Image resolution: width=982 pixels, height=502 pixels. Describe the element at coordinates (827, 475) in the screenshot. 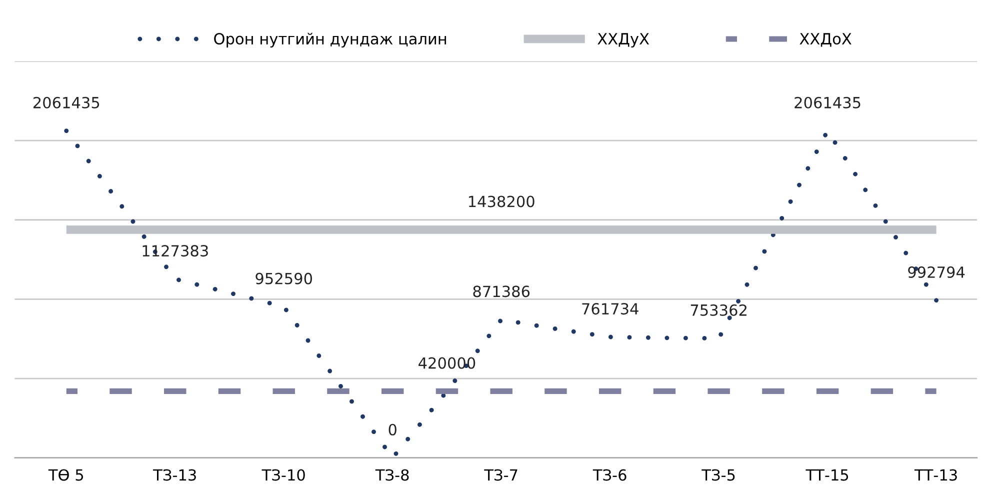

I see `x-tick-label: ТТ-15` at that location.